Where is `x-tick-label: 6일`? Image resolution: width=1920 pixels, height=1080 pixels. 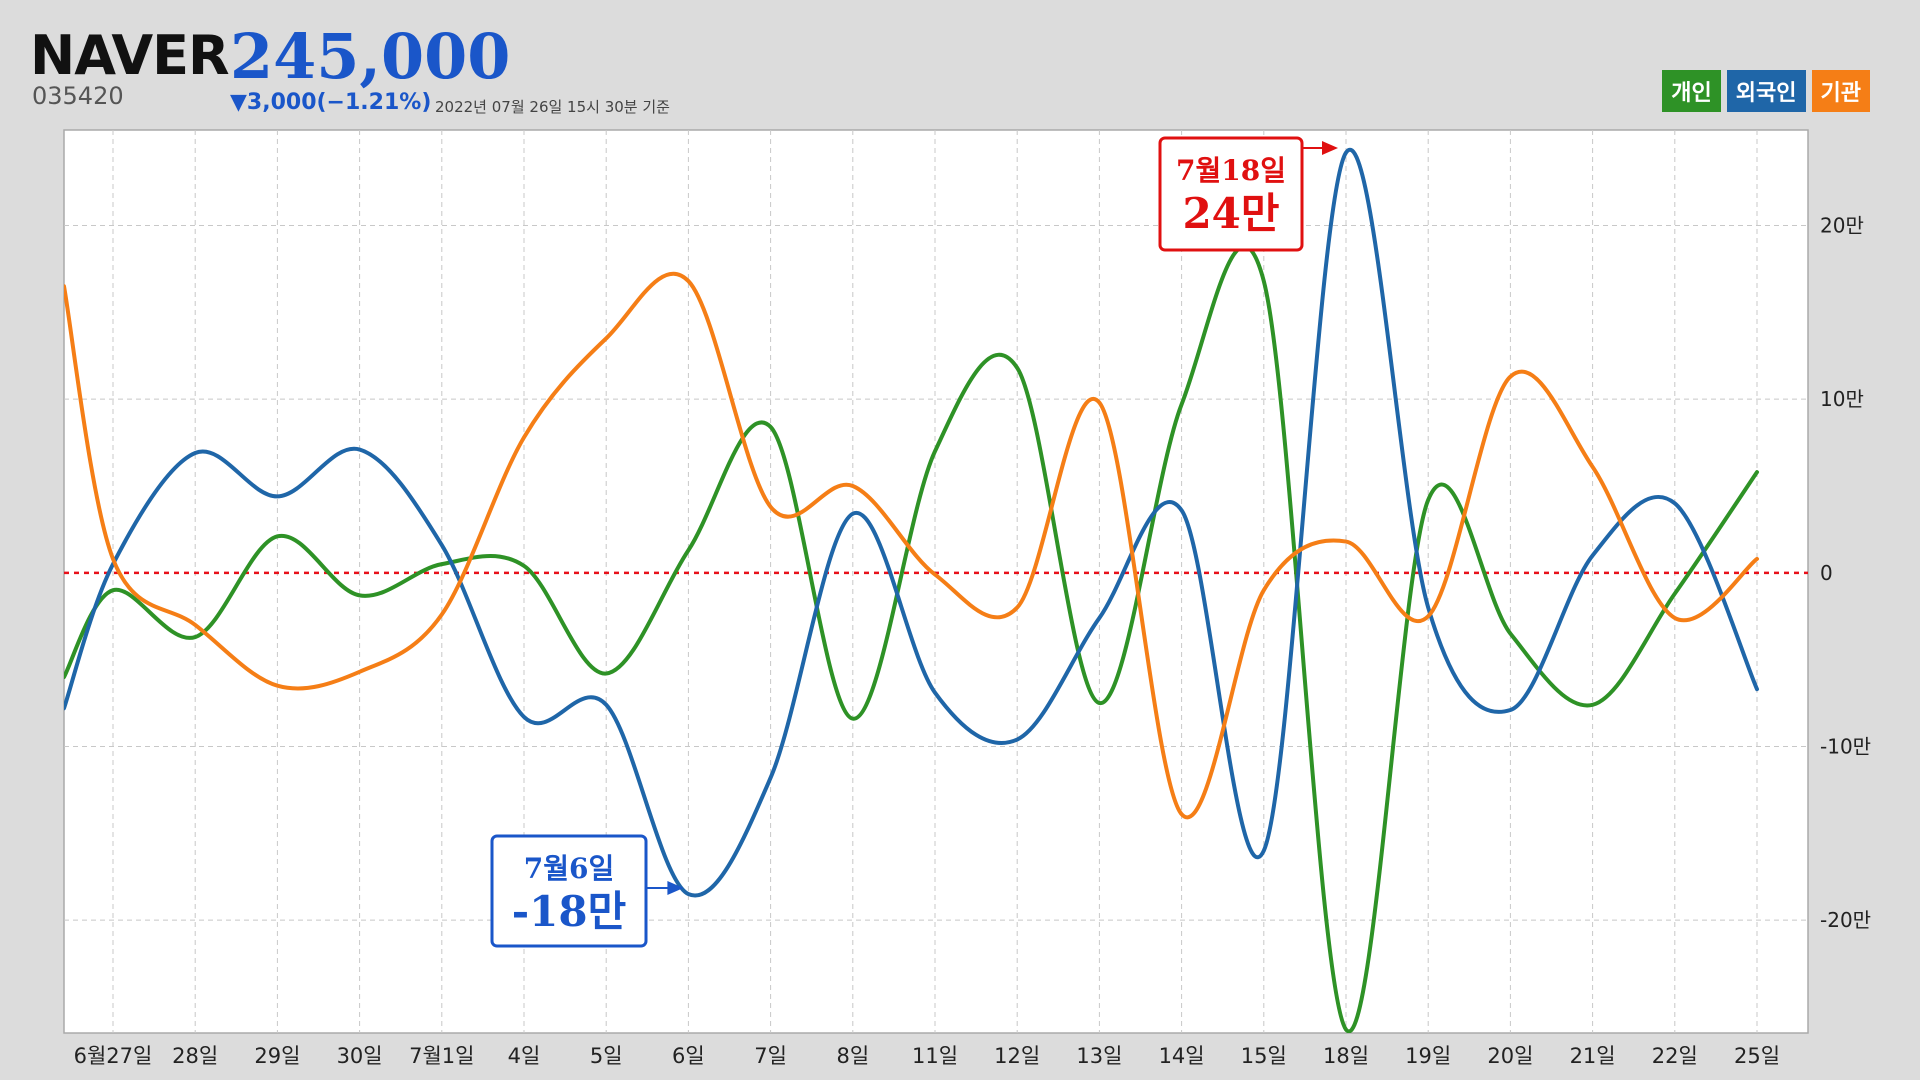 x-tick-label: 6일 is located at coordinates (688, 1056).